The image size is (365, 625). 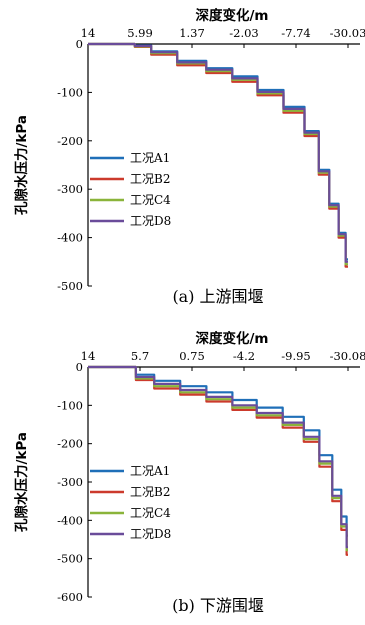 What do you see at coordinates (296, 33) in the screenshot?
I see `x-tick-label: -7.74` at bounding box center [296, 33].